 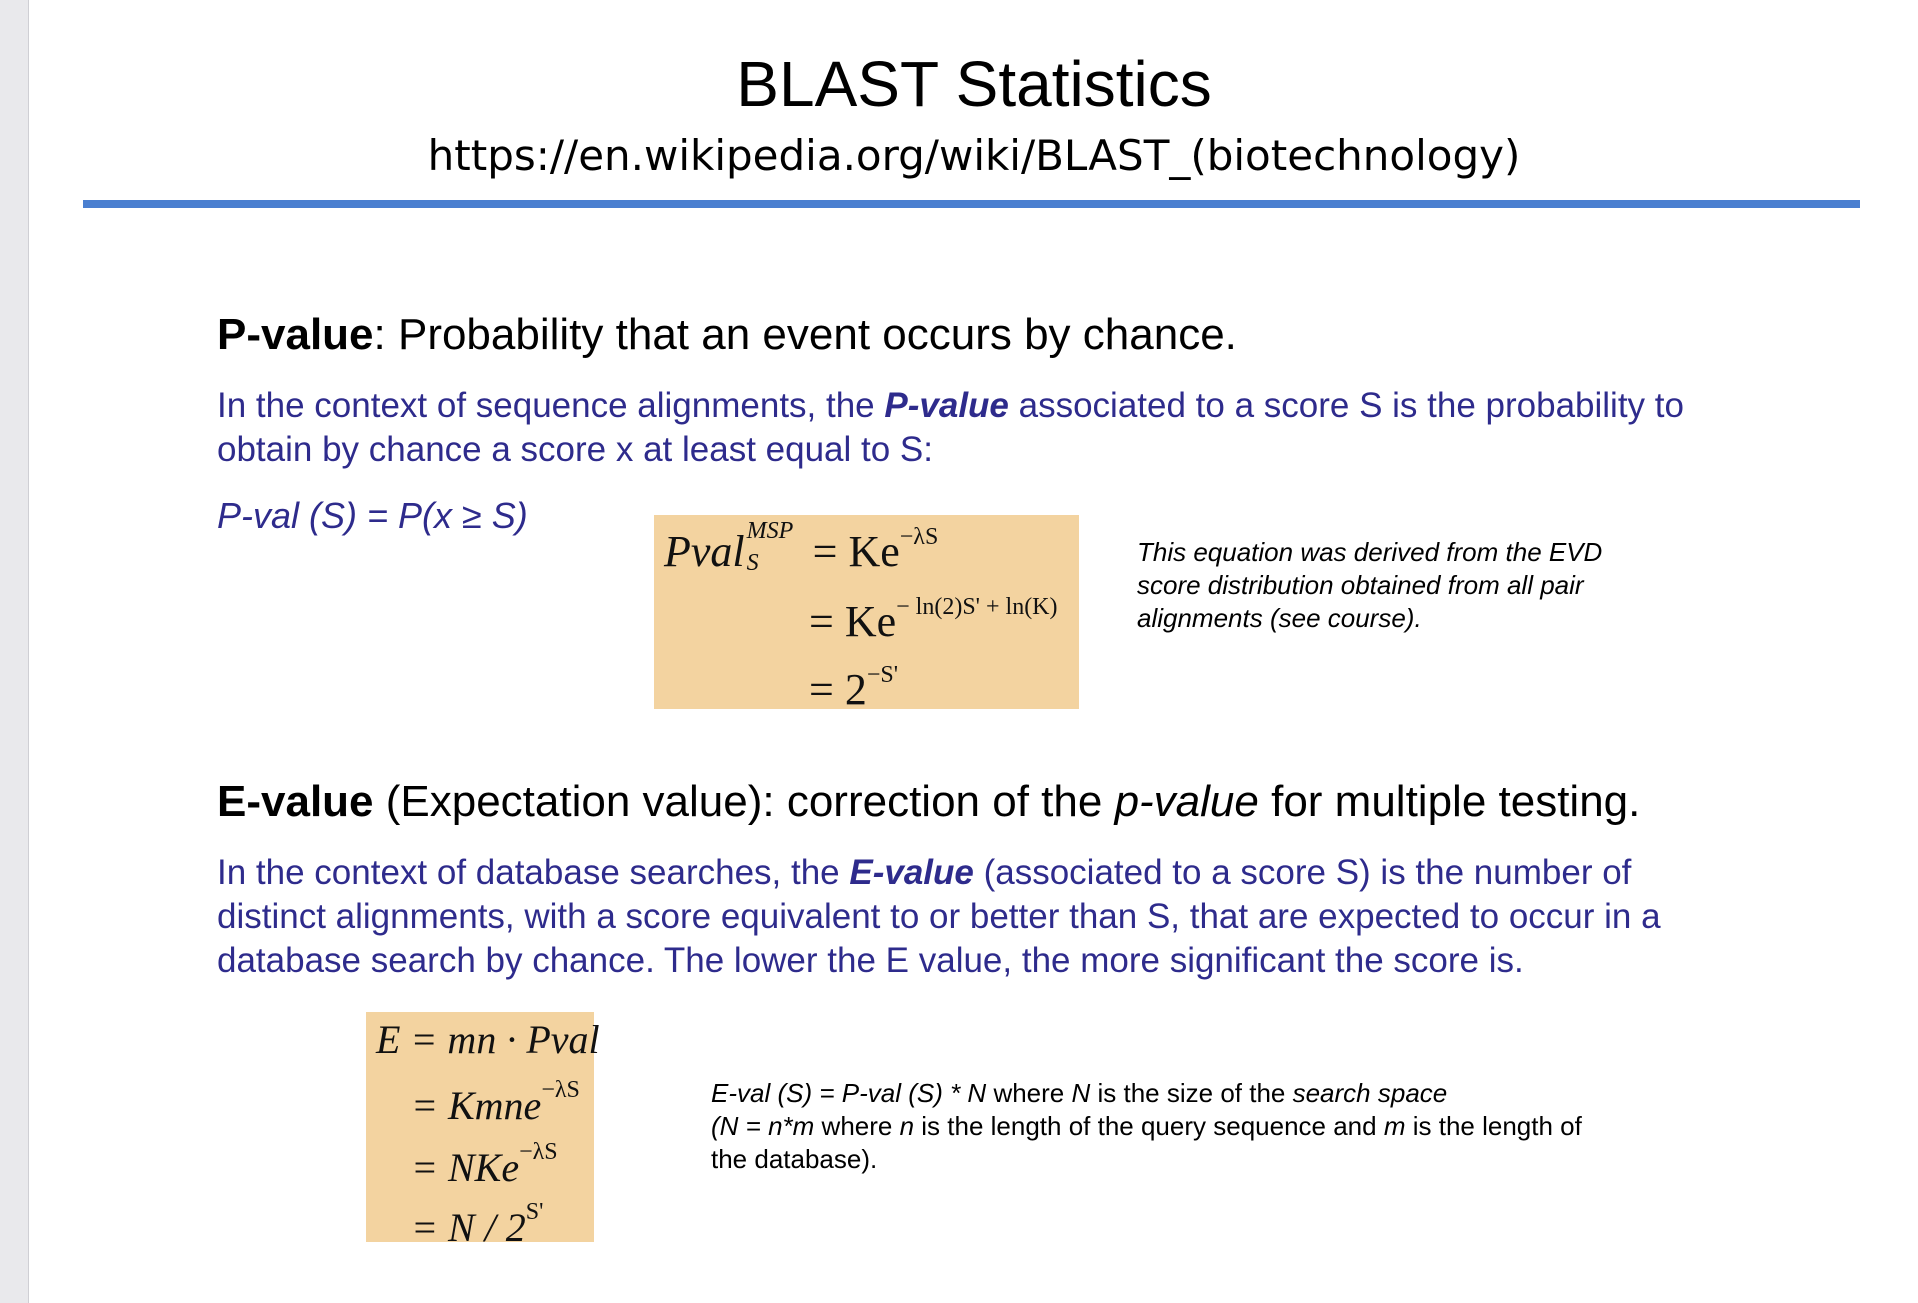 What do you see at coordinates (919, 537) in the screenshot?
I see `pvalue-eq-exp-1: −λS` at bounding box center [919, 537].